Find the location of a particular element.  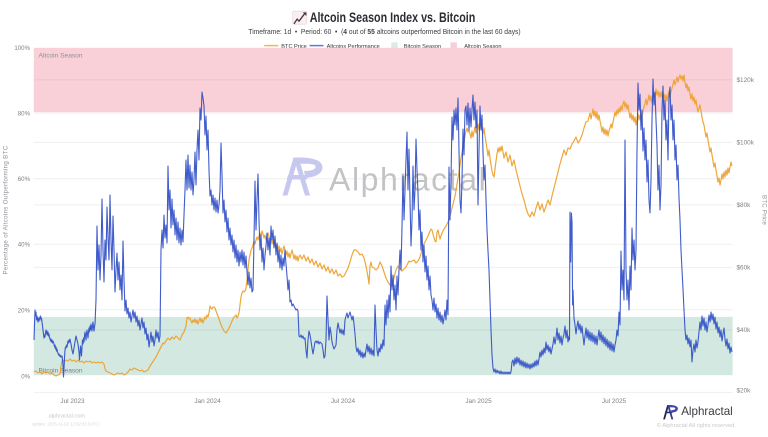

svg-text: 20% is located at coordinates (24, 311).